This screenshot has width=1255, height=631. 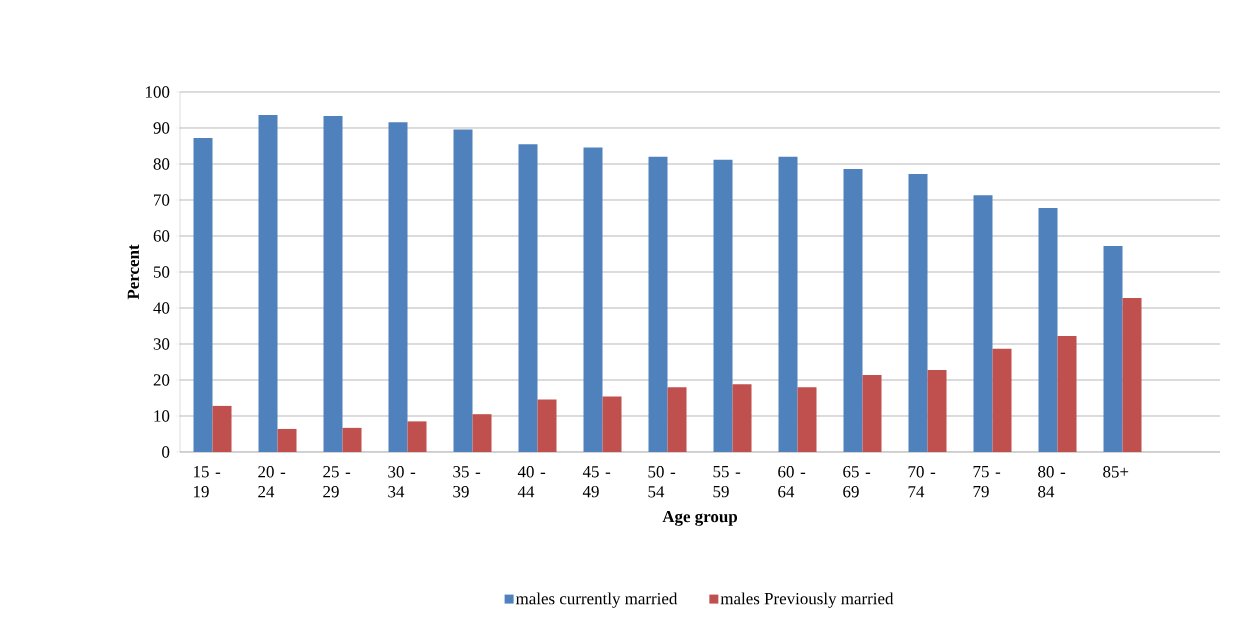 What do you see at coordinates (161, 164) in the screenshot?
I see `y-tick-label: 80` at bounding box center [161, 164].